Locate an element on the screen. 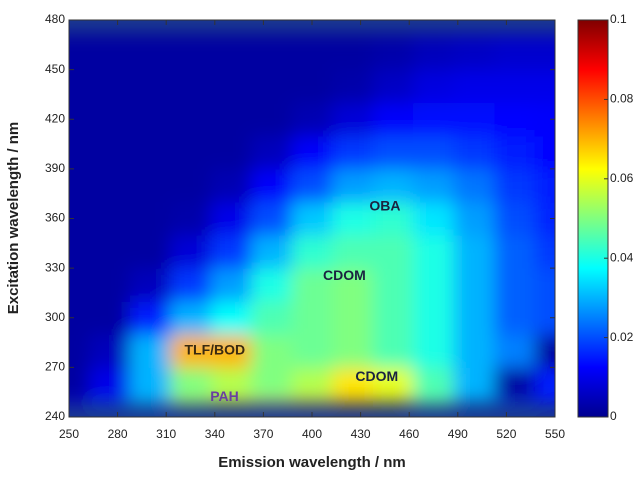 The image size is (643, 478). y-tick-label: 420 is located at coordinates (55, 118).